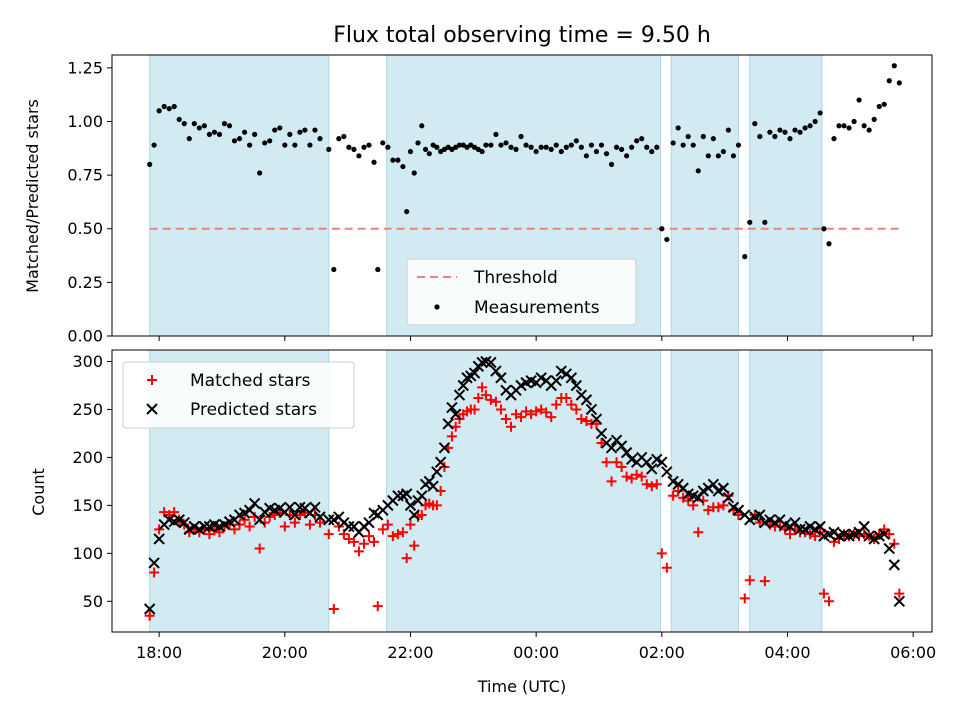 The width and height of the screenshot is (960, 724). What do you see at coordinates (662, 652) in the screenshot?
I see `x-tick-label-4: 02:00` at bounding box center [662, 652].